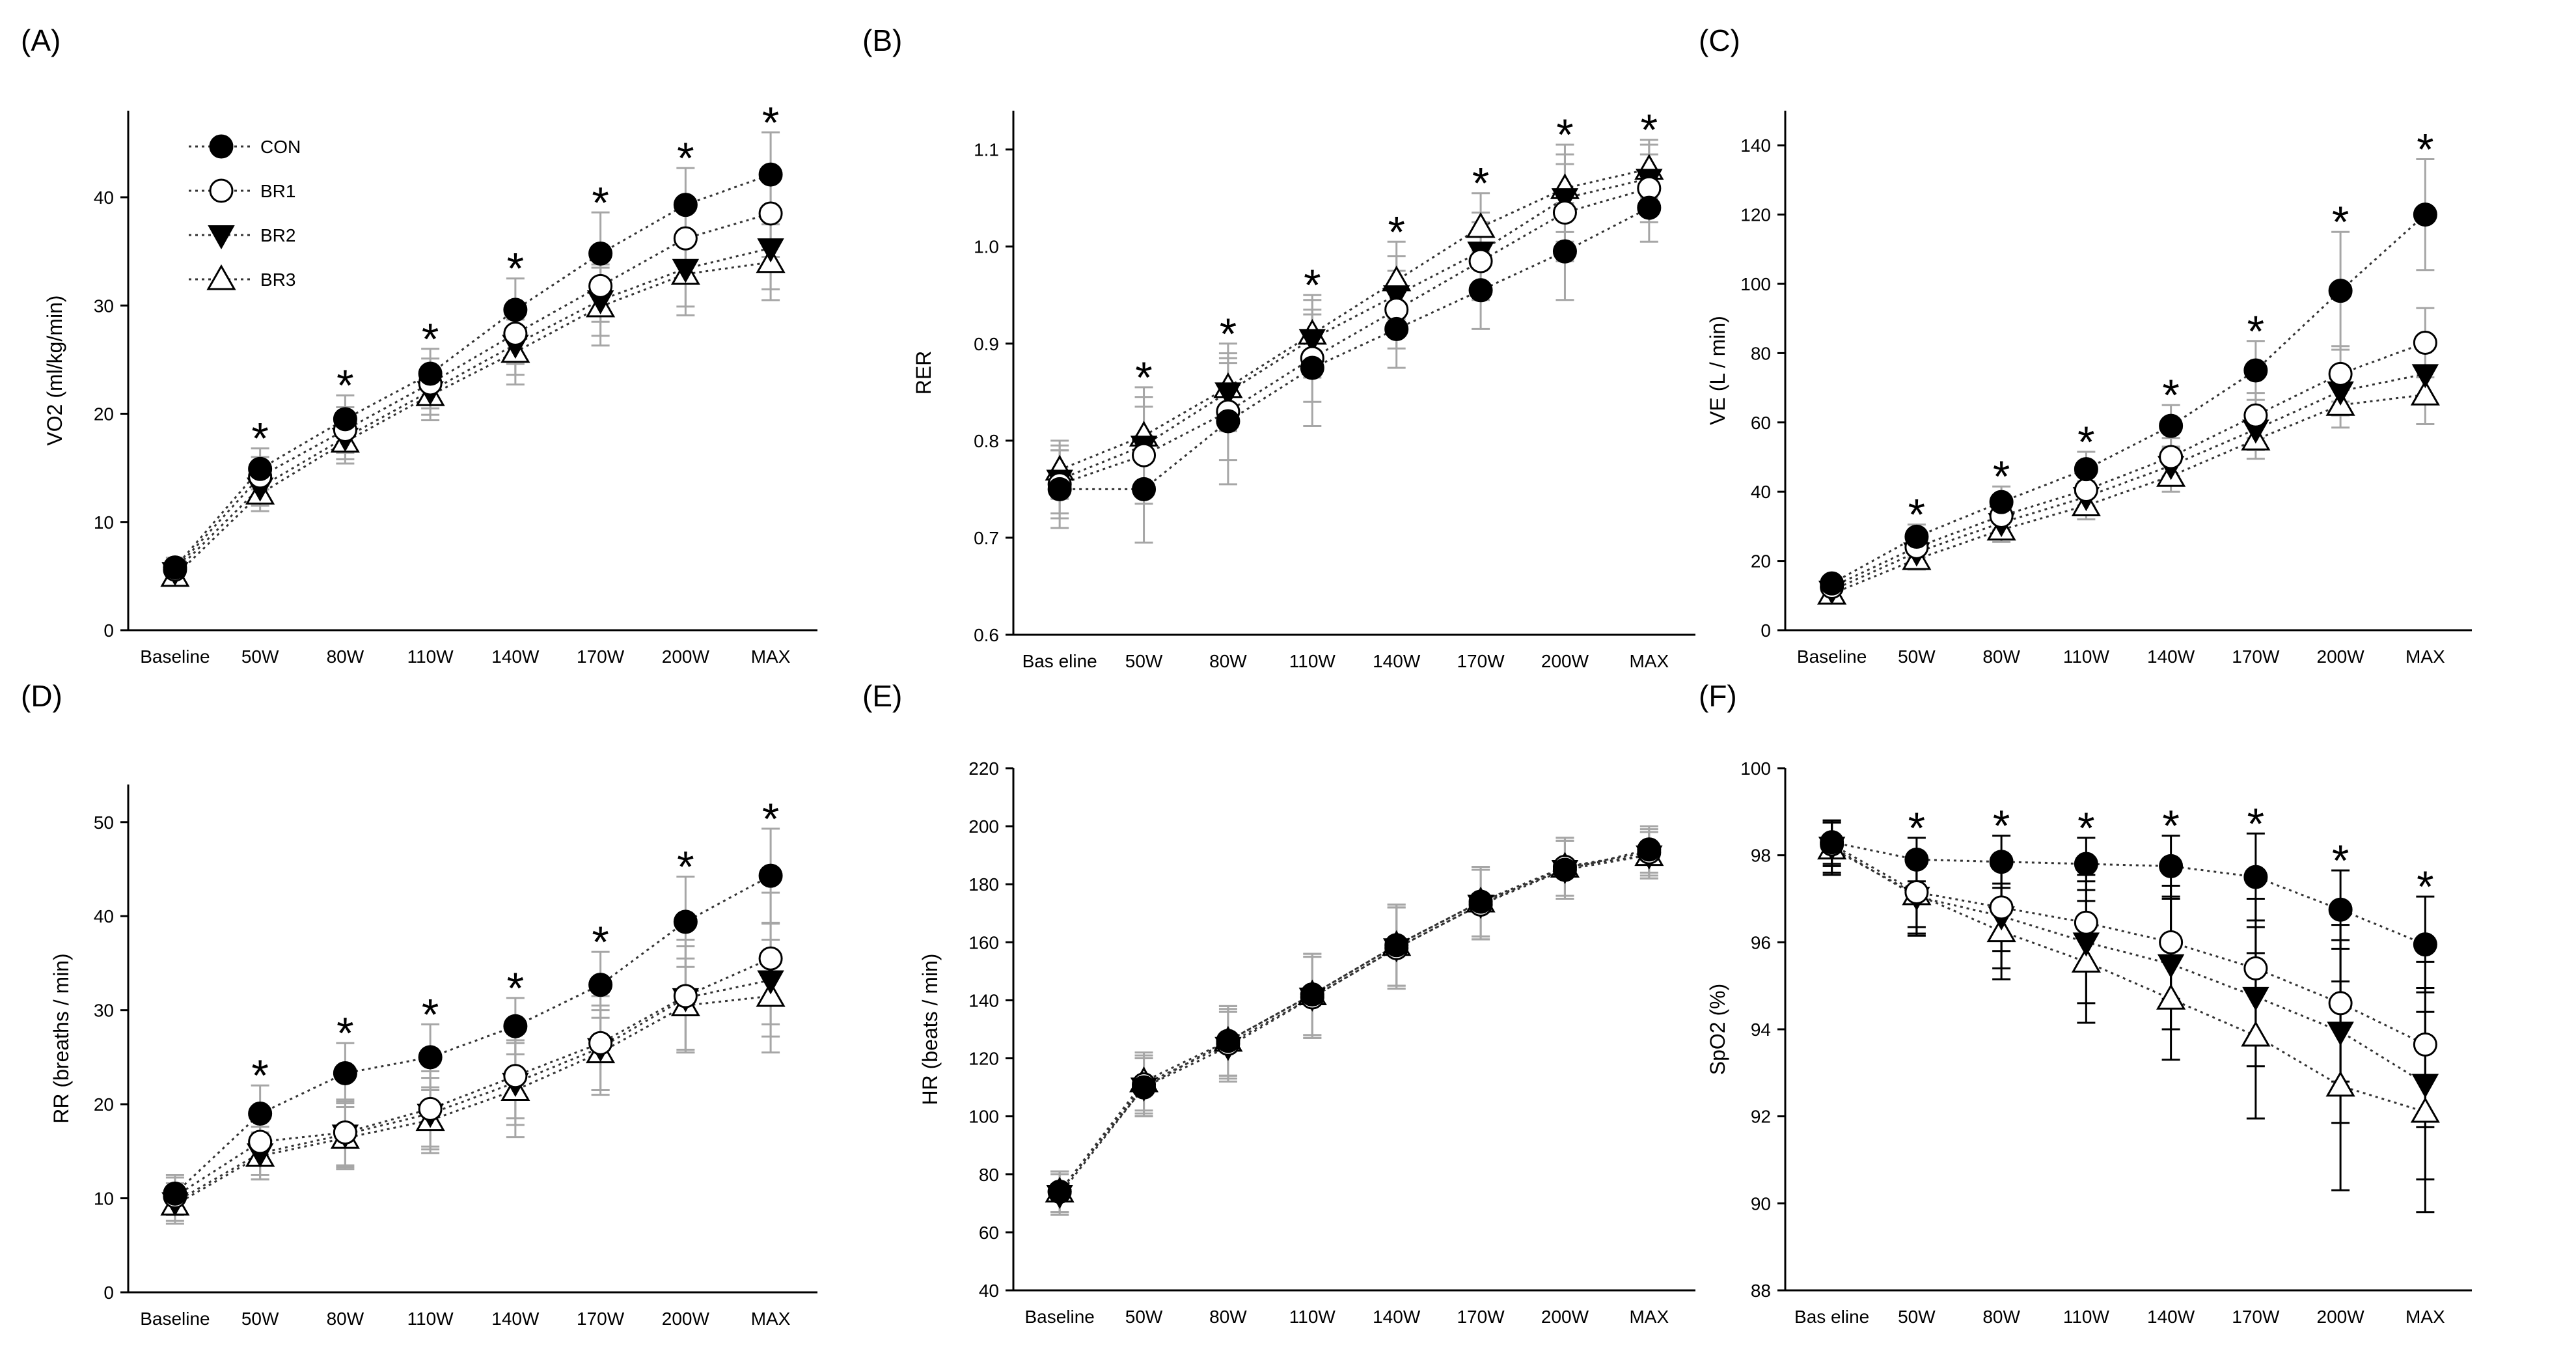  I want to click on y-tick-label: 0, so click(108, 630).